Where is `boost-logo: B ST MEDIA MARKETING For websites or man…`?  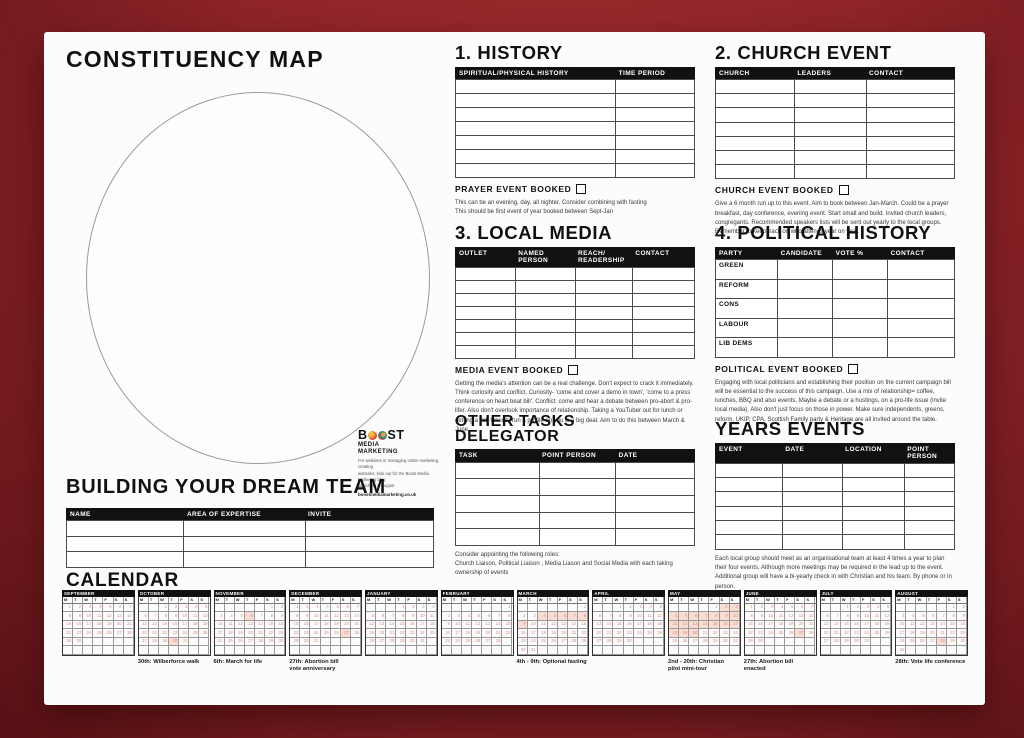 boost-logo: B ST MEDIA MARKETING For websites or man… is located at coordinates (401, 462).